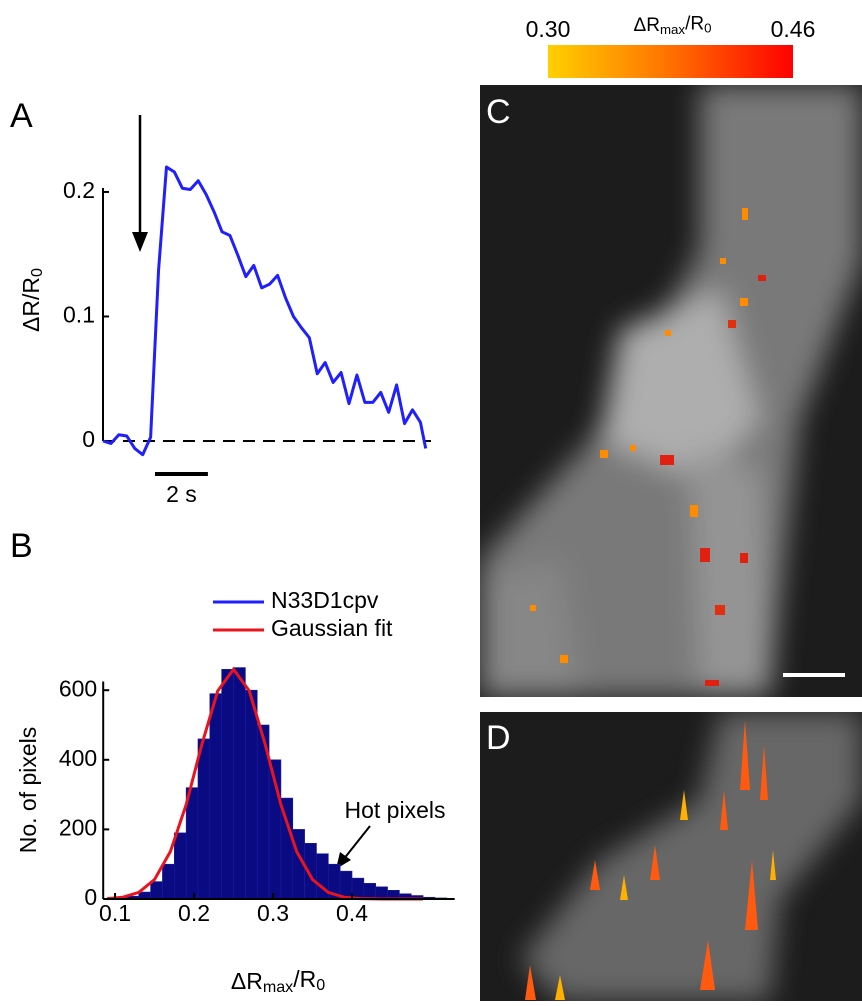  Describe the element at coordinates (352, 913) in the screenshot. I see `x-tick-label: 0.4` at that location.